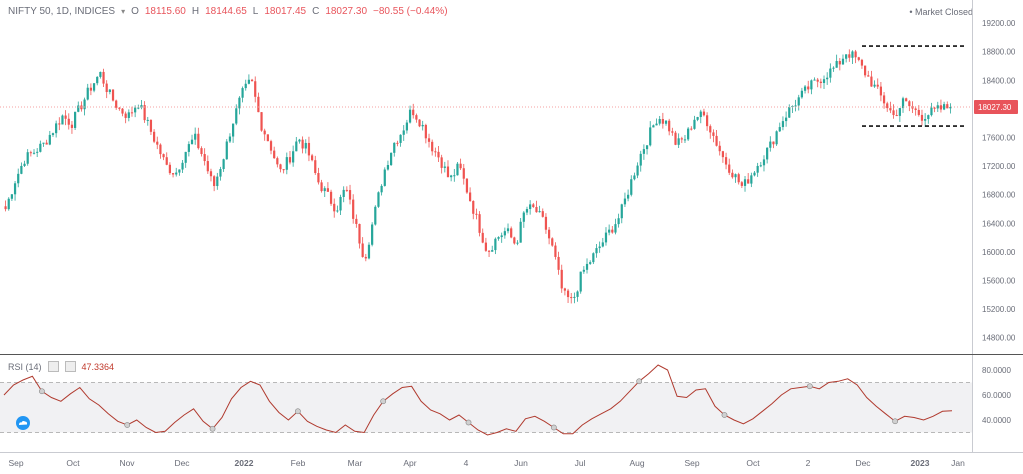  Describe the element at coordinates (996, 395) in the screenshot. I see `rsi-tick-label: 60.0000` at that location.